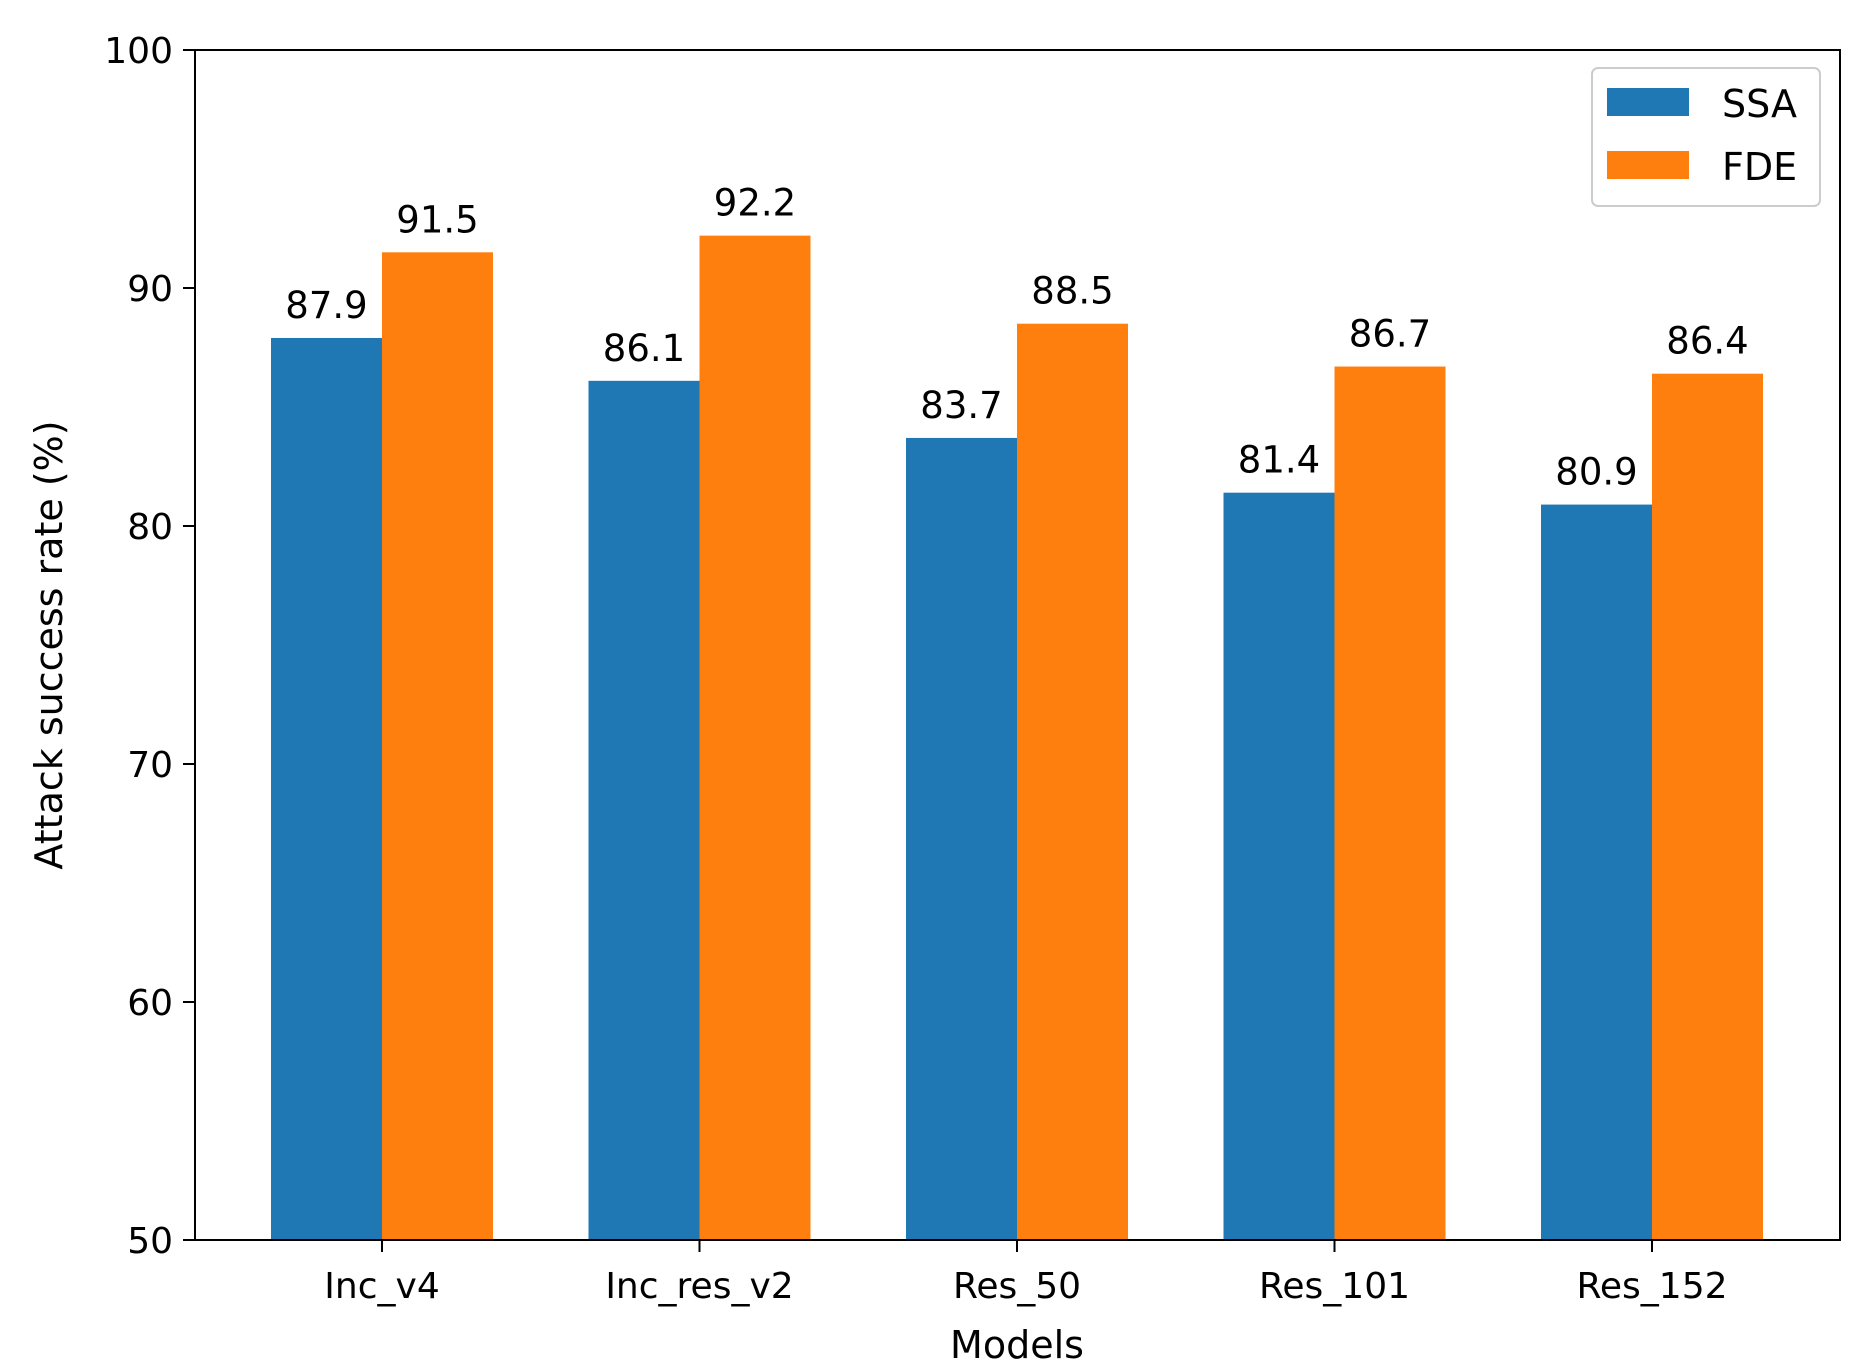  I want to click on y-tick-label: 70, so click(150, 765).